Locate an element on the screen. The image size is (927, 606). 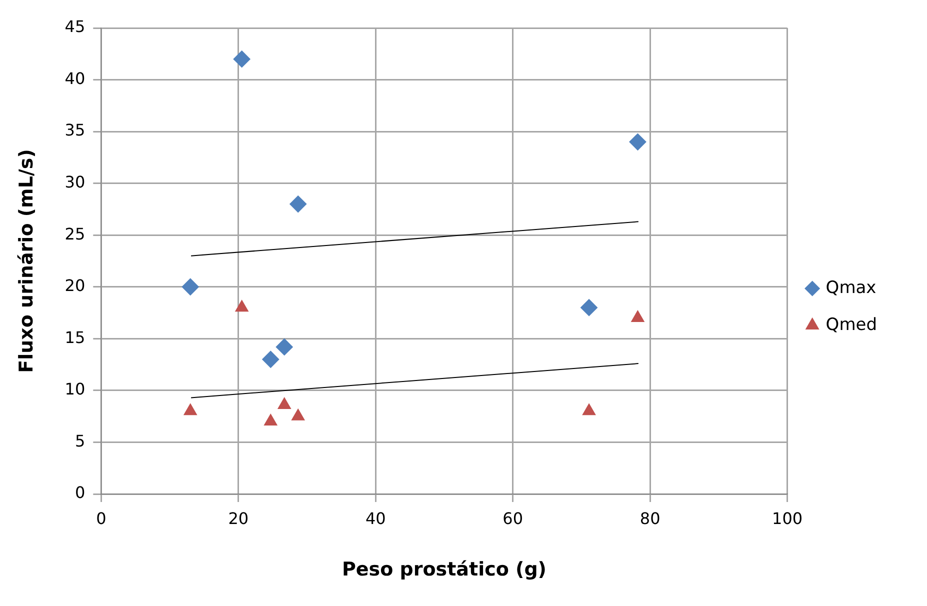
x-tick-label: 100 is located at coordinates (787, 518).